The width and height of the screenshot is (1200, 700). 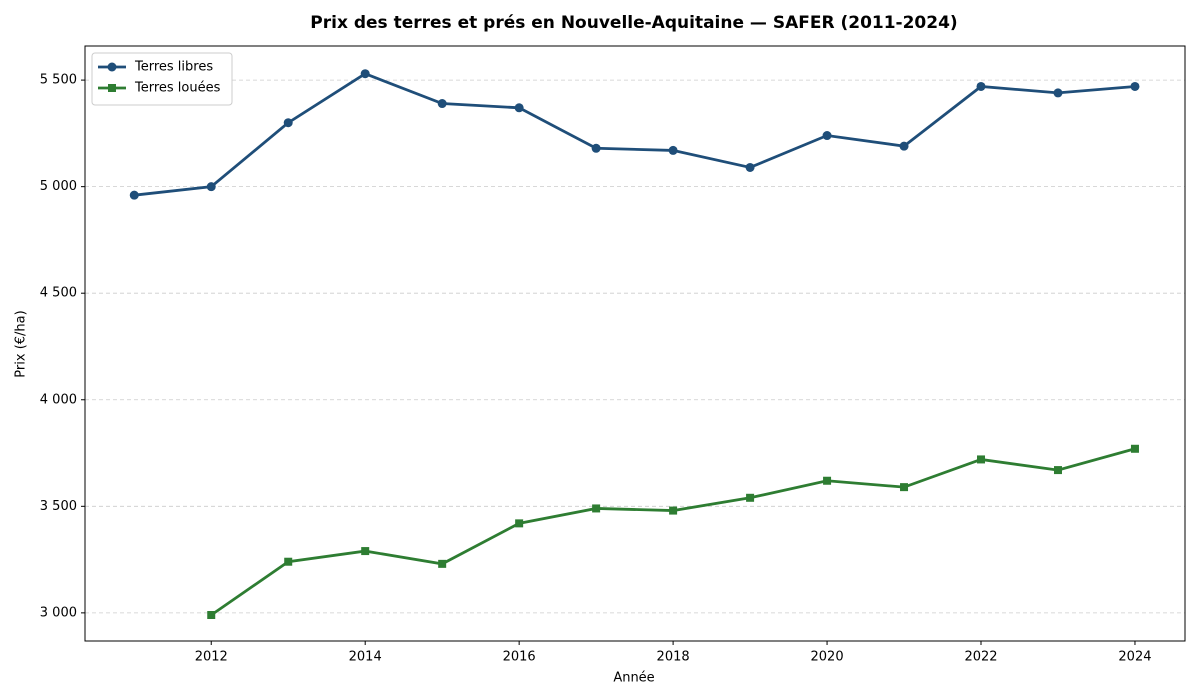 I want to click on y-tick-label: 4 500, so click(x=58, y=293).